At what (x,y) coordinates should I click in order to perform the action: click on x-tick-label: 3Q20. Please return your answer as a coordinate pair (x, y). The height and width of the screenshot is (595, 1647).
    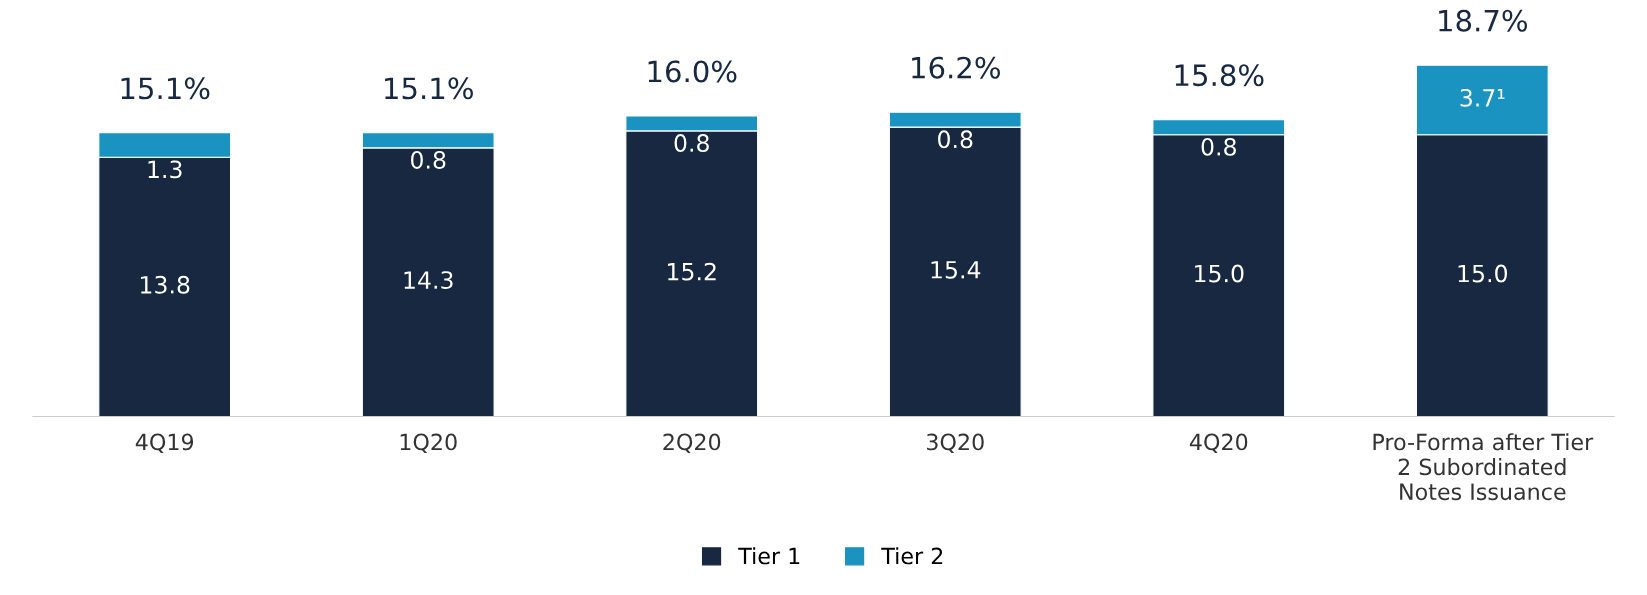
    Looking at the image, I should click on (955, 443).